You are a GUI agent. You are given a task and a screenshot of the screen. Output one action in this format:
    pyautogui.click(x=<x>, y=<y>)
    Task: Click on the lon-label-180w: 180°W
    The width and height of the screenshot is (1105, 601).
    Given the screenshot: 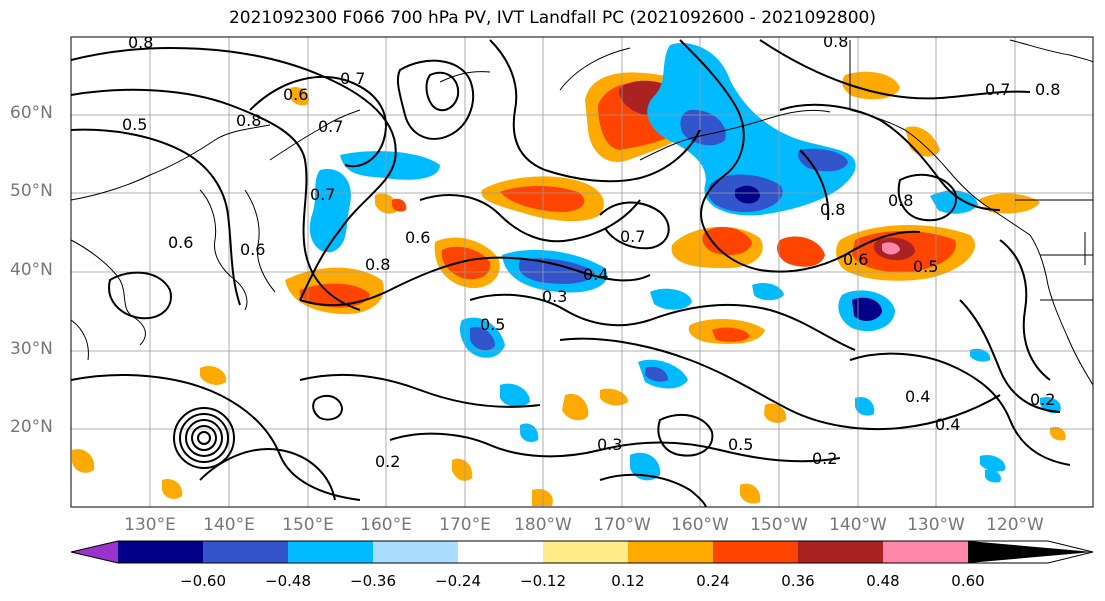 What is the action you would take?
    pyautogui.click(x=543, y=525)
    